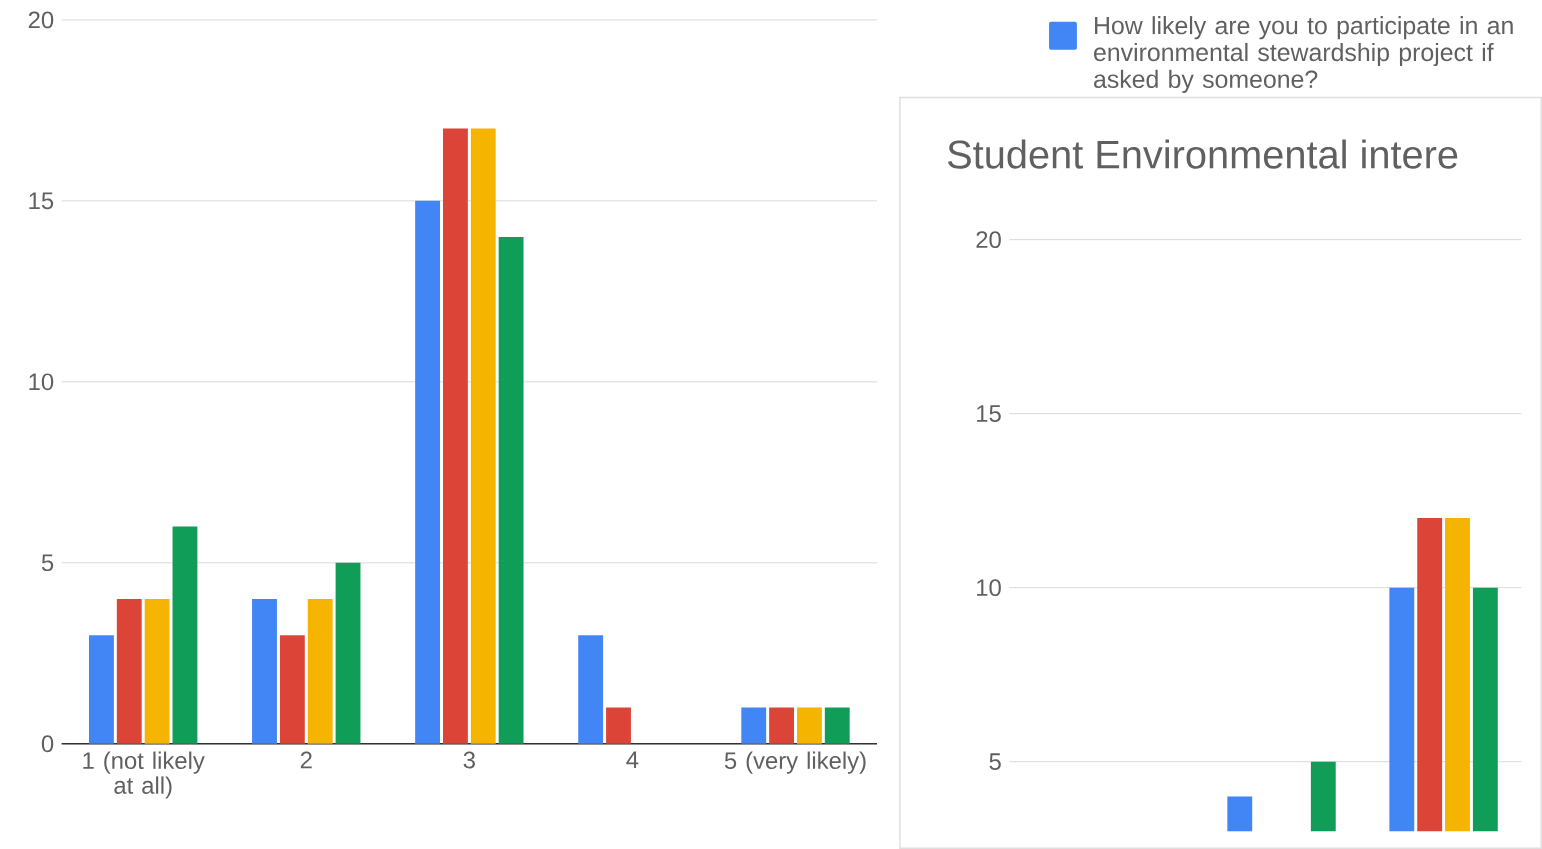 The width and height of the screenshot is (1542, 849). Describe the element at coordinates (795, 762) in the screenshot. I see `x-tick-label: 5 (very likely)` at that location.